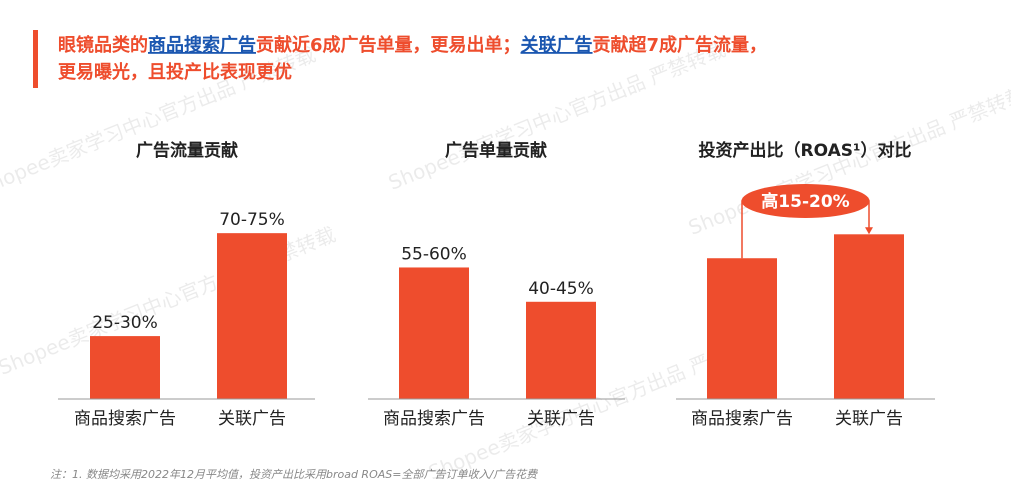 The width and height of the screenshot is (1011, 489). What do you see at coordinates (496, 150) in the screenshot?
I see `chart-title: 广告单量贡献` at bounding box center [496, 150].